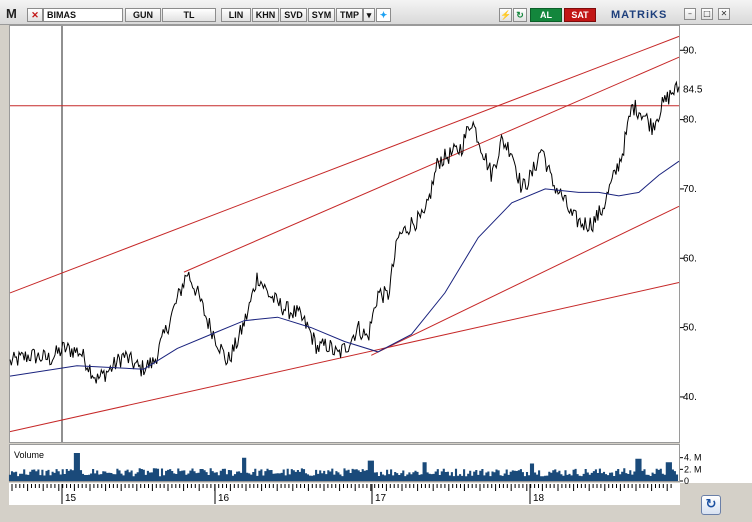 Image resolution: width=752 pixels, height=522 pixels. I want to click on refresh-icon: ↻, so click(711, 505).